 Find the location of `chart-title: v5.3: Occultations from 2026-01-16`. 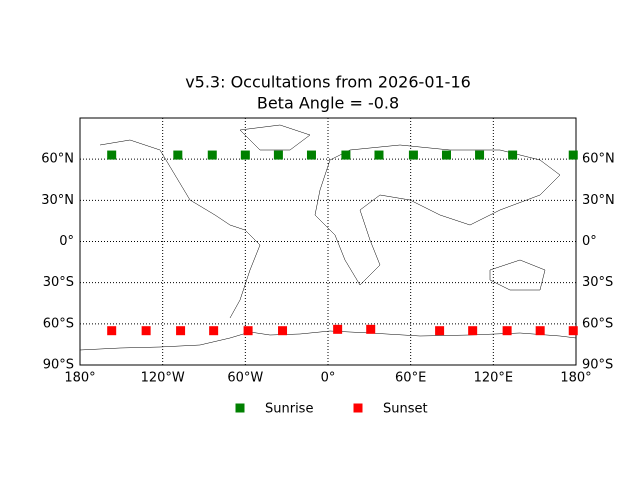

chart-title: v5.3: Occultations from 2026-01-16 is located at coordinates (328, 82).